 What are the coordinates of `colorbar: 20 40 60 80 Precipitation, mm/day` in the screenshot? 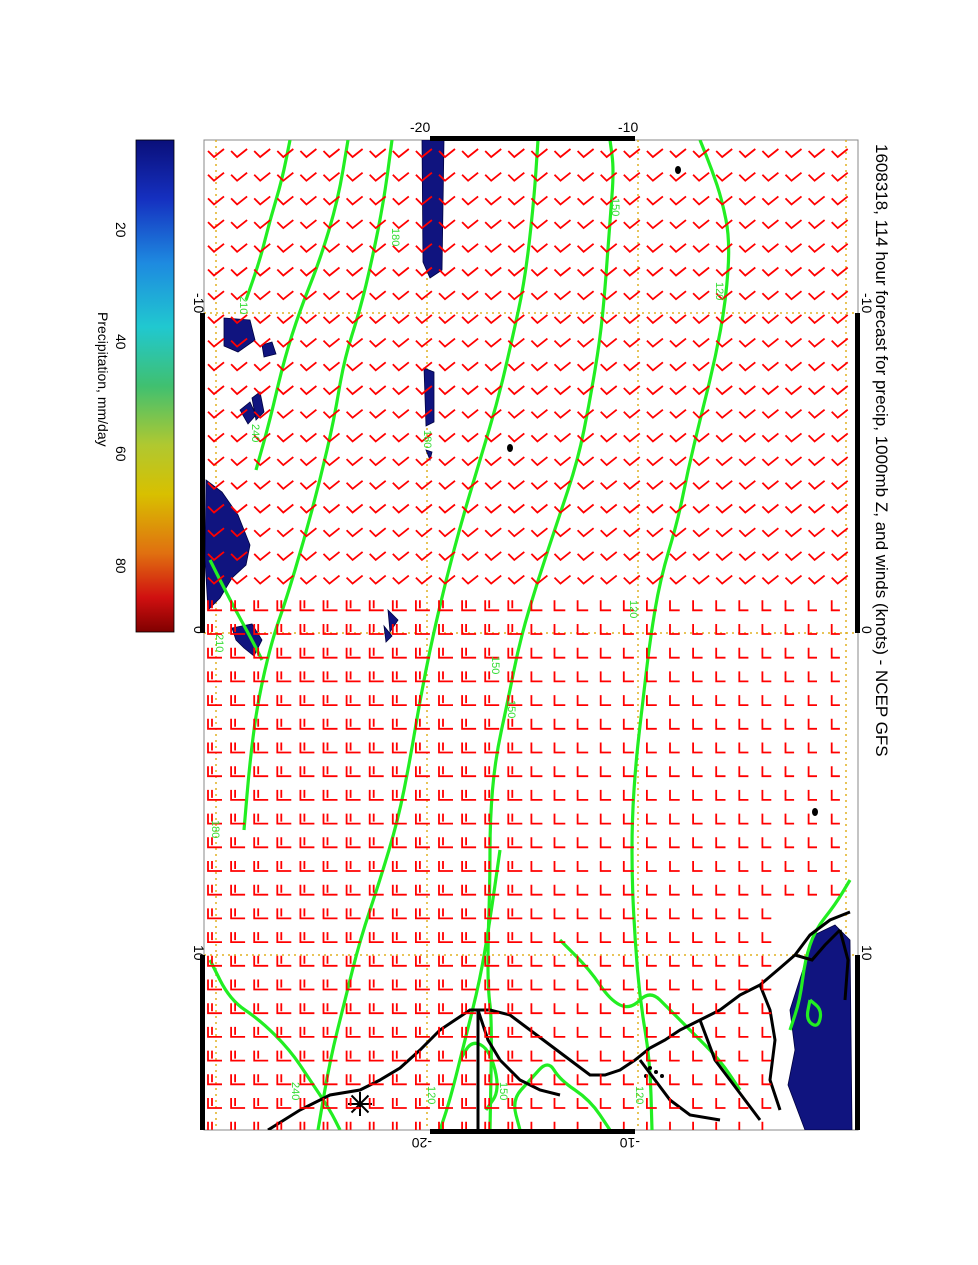 It's located at (135, 386).